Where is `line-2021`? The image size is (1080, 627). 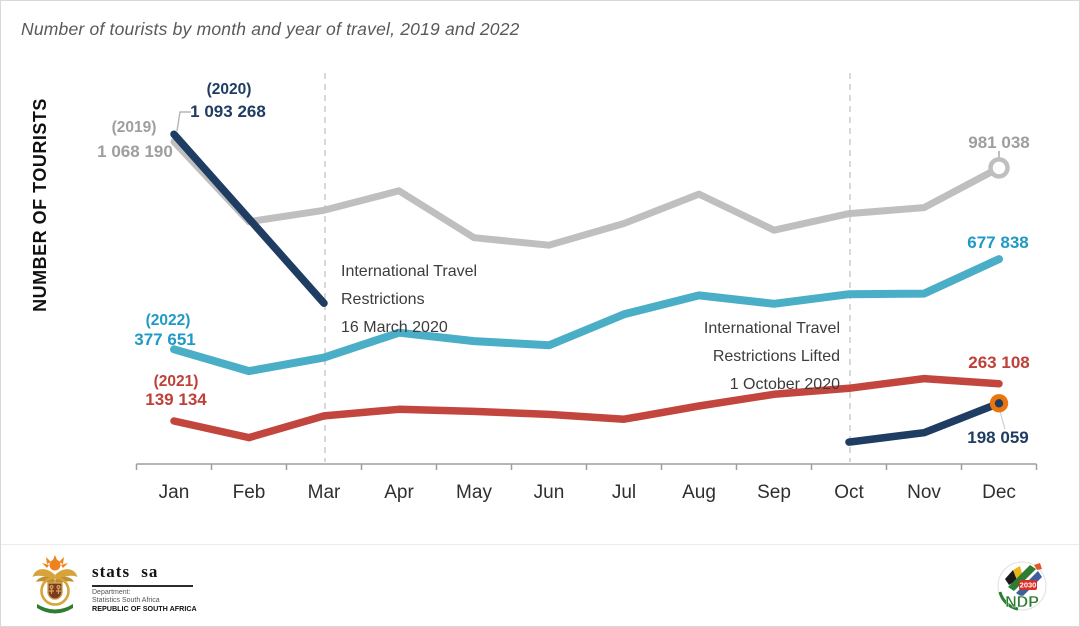
line-2021 is located at coordinates (586, 408).